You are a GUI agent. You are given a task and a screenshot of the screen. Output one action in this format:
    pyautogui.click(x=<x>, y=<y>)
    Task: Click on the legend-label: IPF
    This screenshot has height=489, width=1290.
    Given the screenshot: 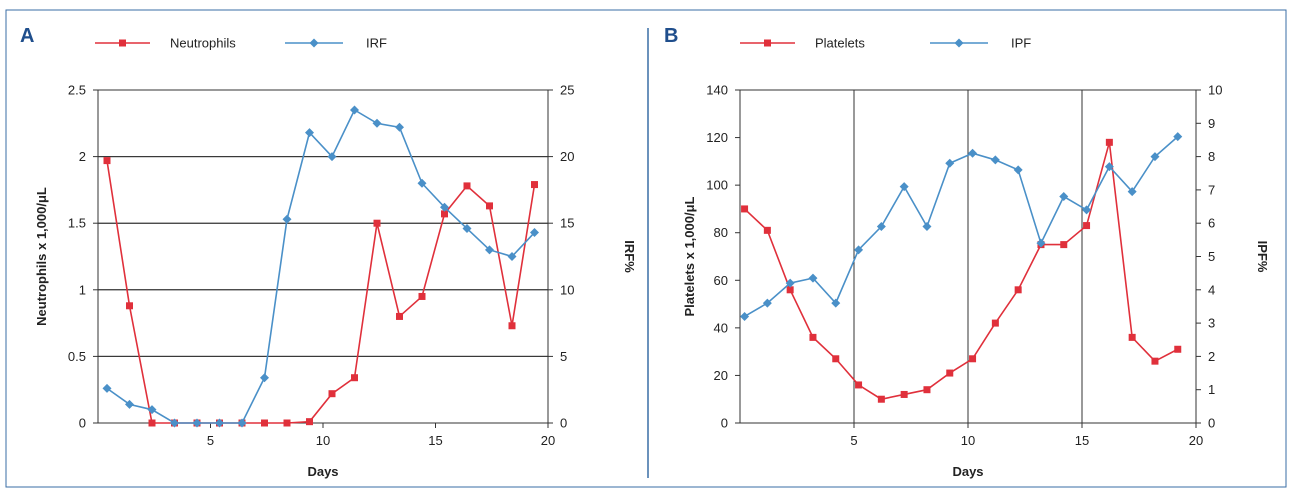 What is the action you would take?
    pyautogui.click(x=1021, y=43)
    